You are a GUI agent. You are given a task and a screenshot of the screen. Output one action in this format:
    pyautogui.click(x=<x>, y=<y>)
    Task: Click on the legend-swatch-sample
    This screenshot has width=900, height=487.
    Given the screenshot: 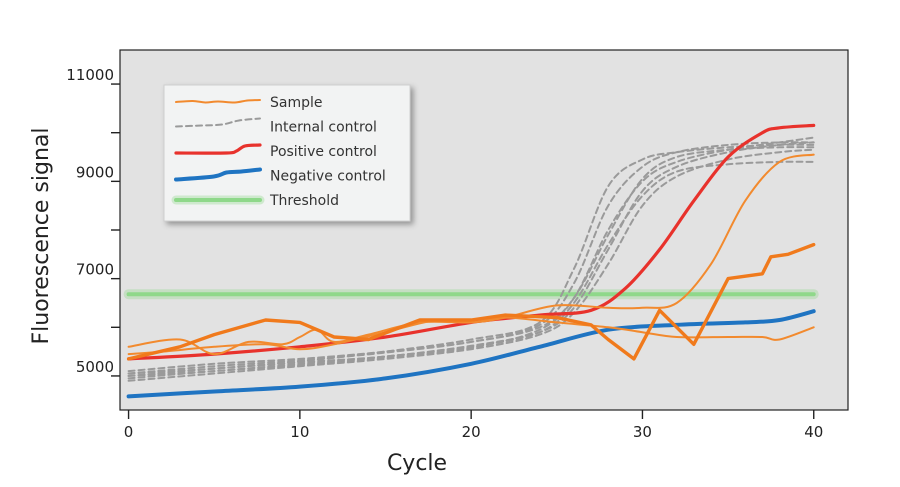 What is the action you would take?
    pyautogui.click(x=218, y=101)
    